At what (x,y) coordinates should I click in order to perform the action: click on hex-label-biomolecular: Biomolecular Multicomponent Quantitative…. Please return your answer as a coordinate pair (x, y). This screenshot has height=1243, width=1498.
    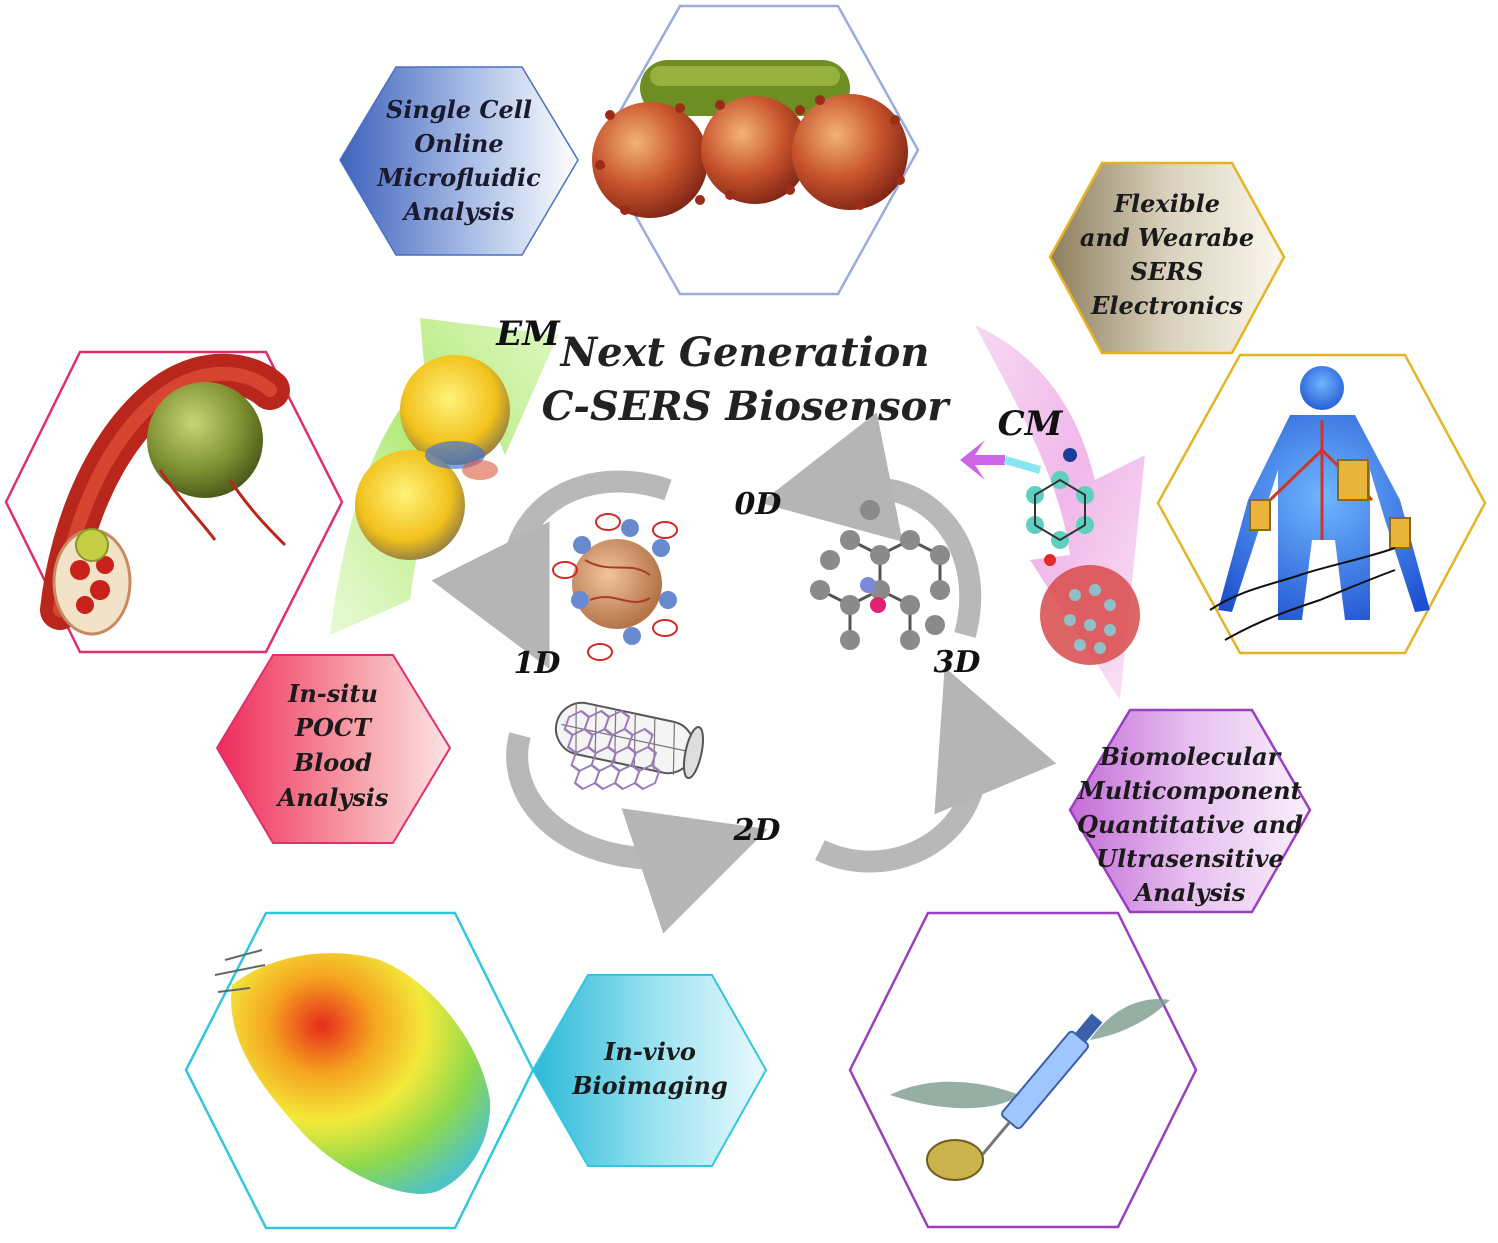
    Looking at the image, I should click on (1190, 811).